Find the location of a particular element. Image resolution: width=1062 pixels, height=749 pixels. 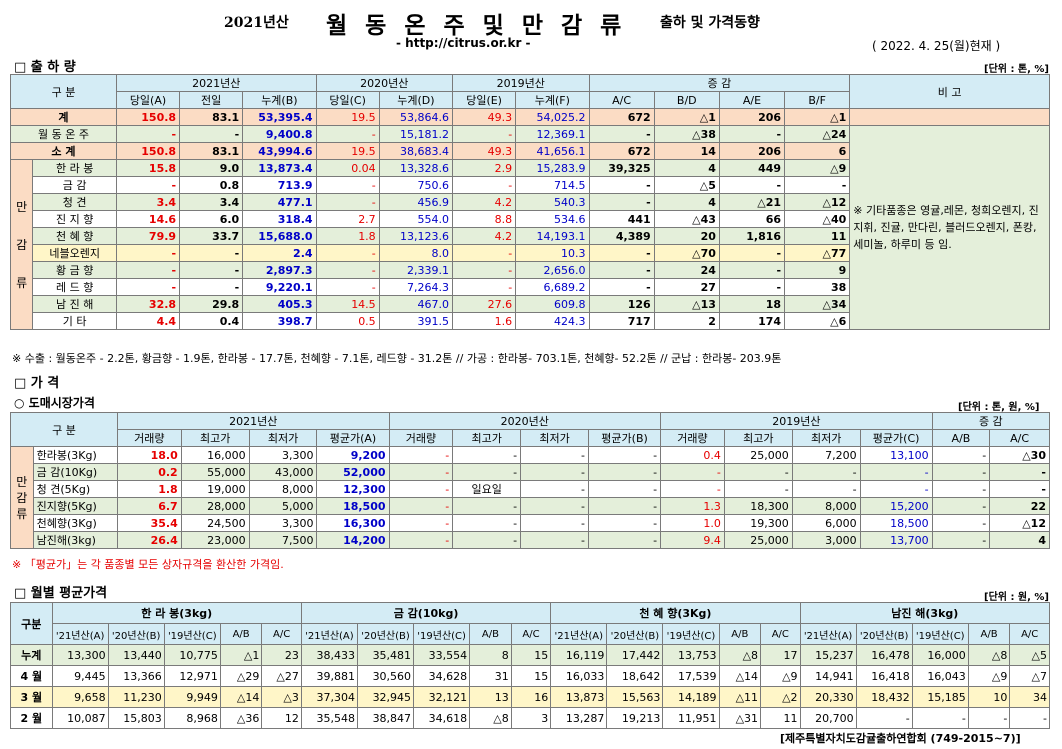

header-cell: 거래량 is located at coordinates (692, 438).